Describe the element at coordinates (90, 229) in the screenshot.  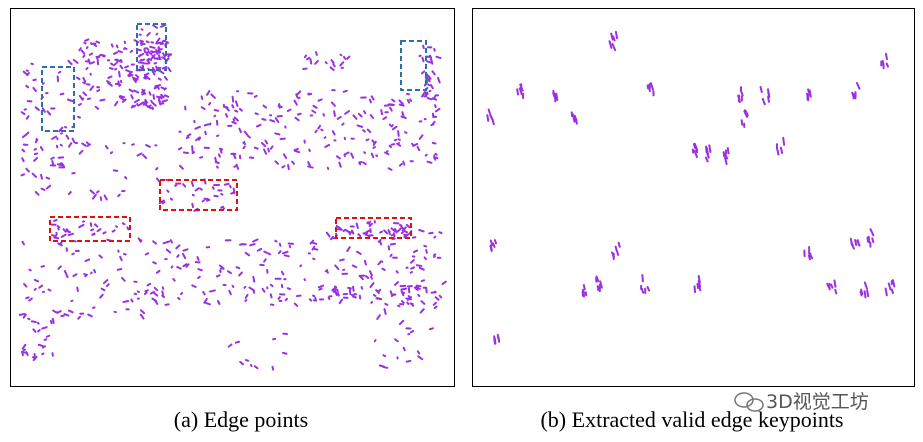
I see `red-box` at that location.